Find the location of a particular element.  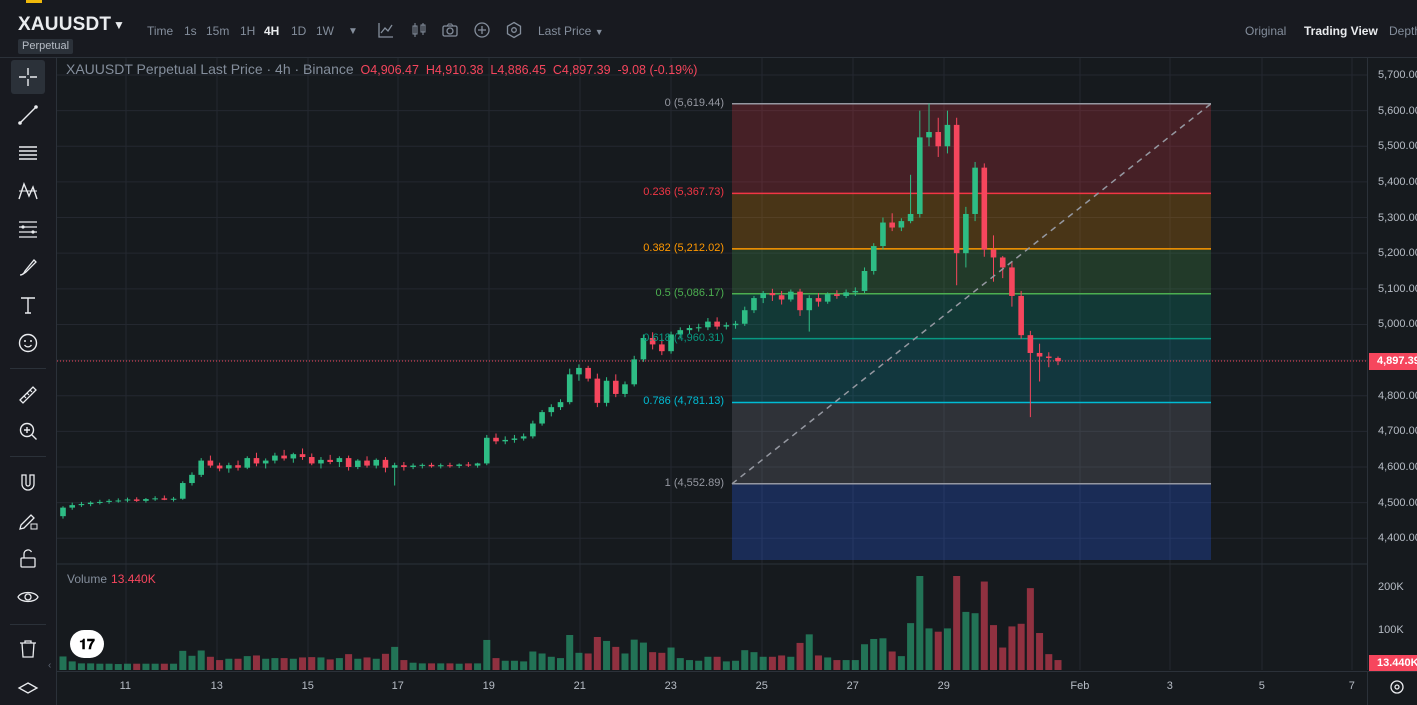

horizontal-lines-tool is located at coordinates (28, 153).